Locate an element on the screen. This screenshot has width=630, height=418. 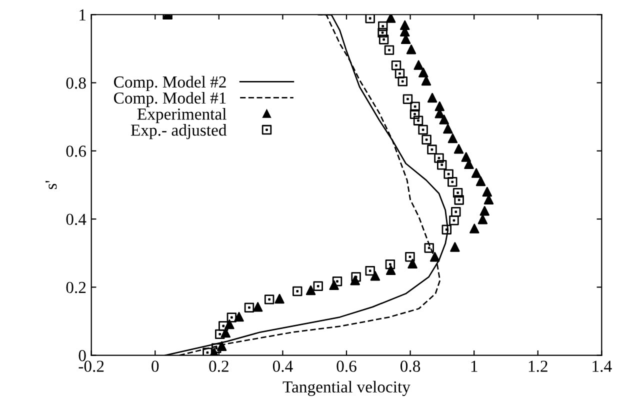
x-axis-title: Tangential velocity is located at coordinates (346, 388).